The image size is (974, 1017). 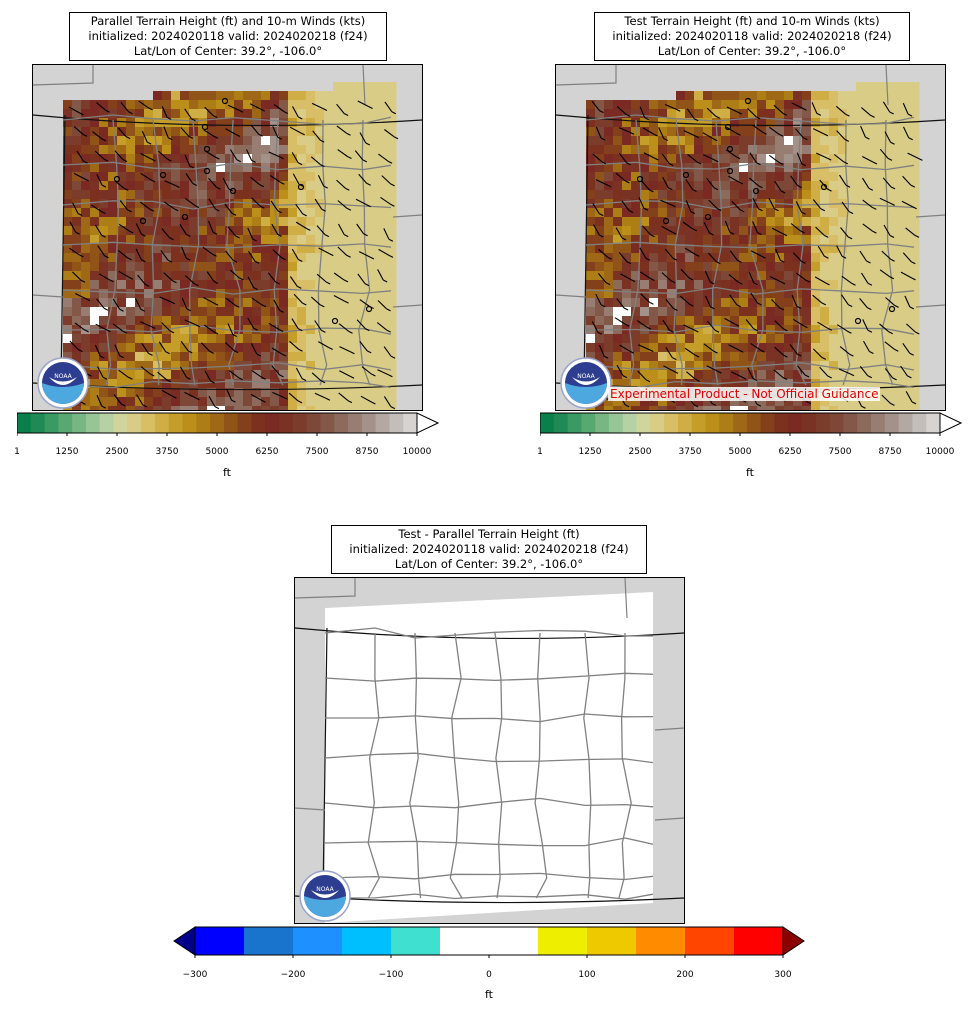 What do you see at coordinates (267, 452) in the screenshot?
I see `colorbar-tick-label: 6250` at bounding box center [267, 452].